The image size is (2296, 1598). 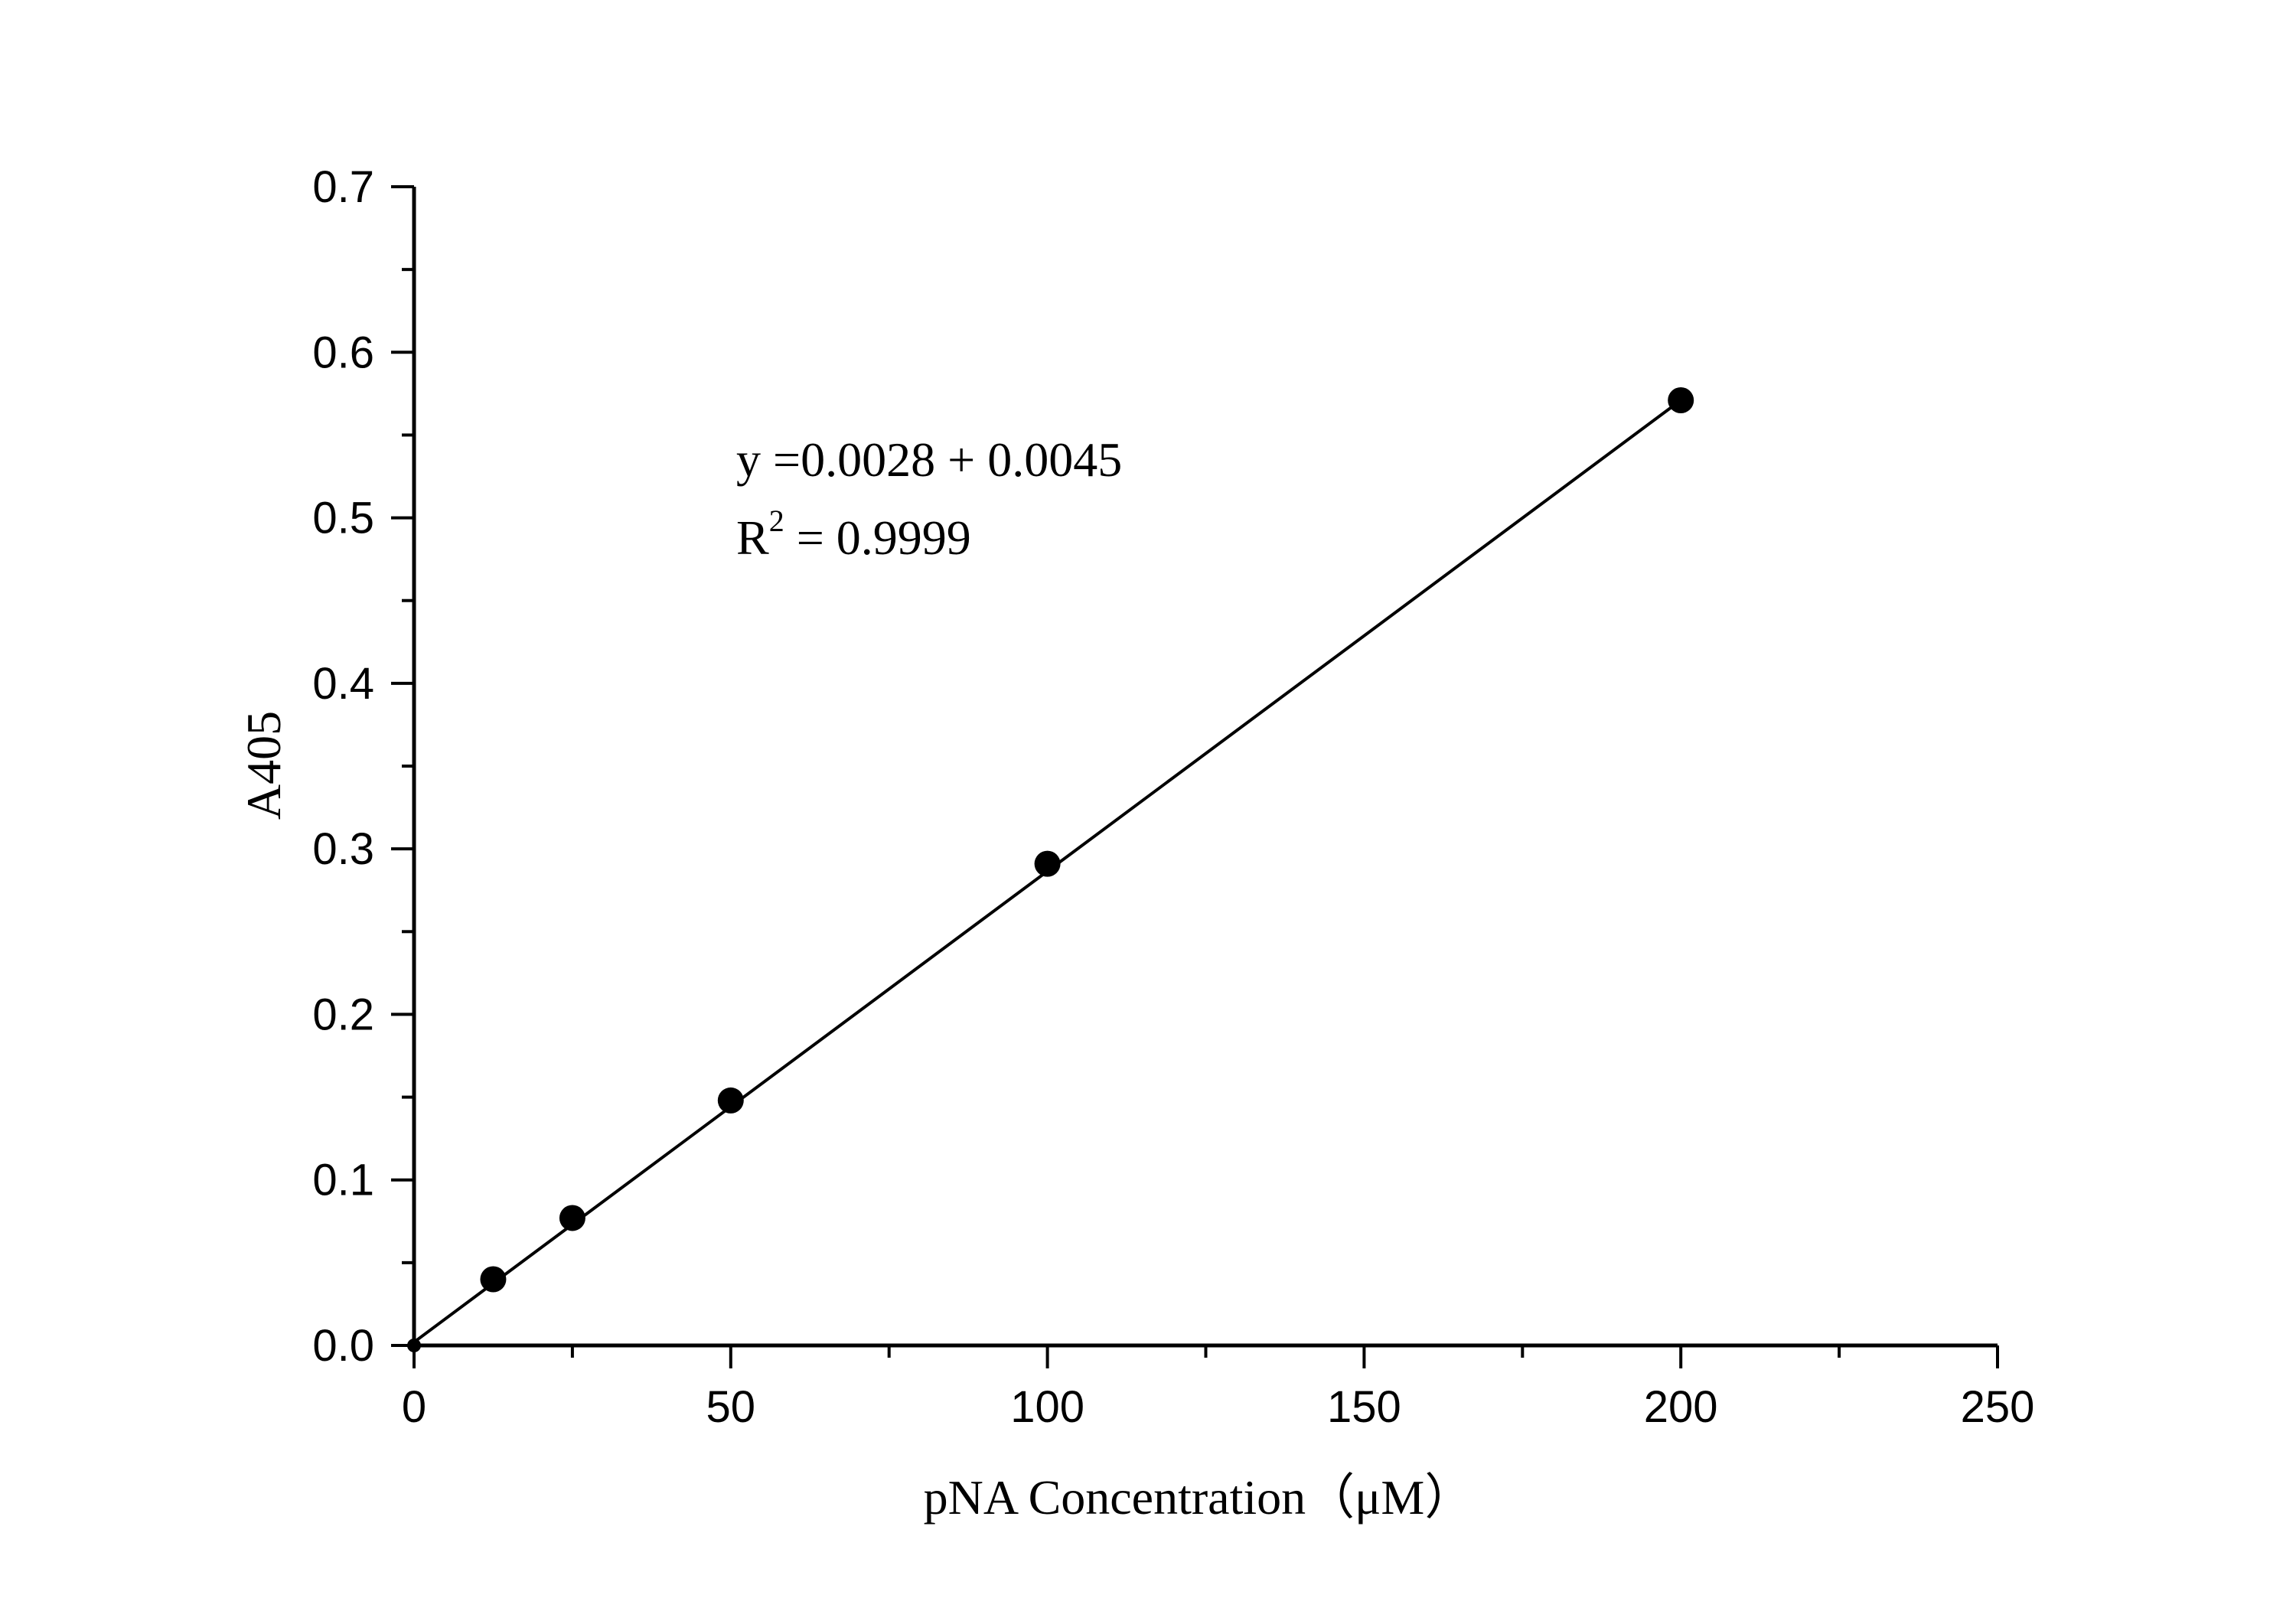 What do you see at coordinates (343, 849) in the screenshot?
I see `y-tick-label: 0.3` at bounding box center [343, 849].